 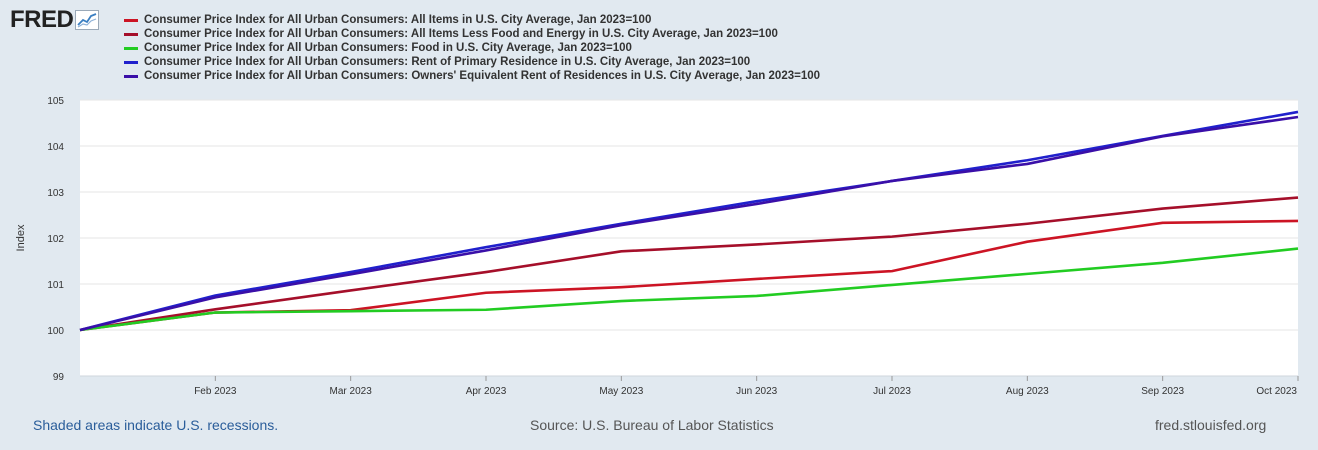 What do you see at coordinates (87, 20) in the screenshot?
I see `line-chart-icon` at bounding box center [87, 20].